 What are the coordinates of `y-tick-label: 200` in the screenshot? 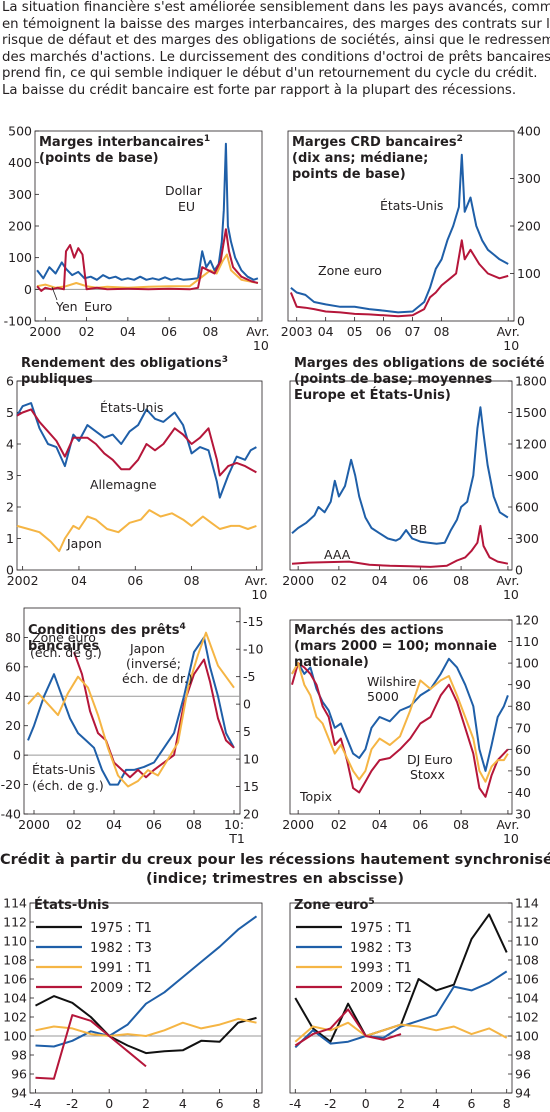 It's located at (20, 226).